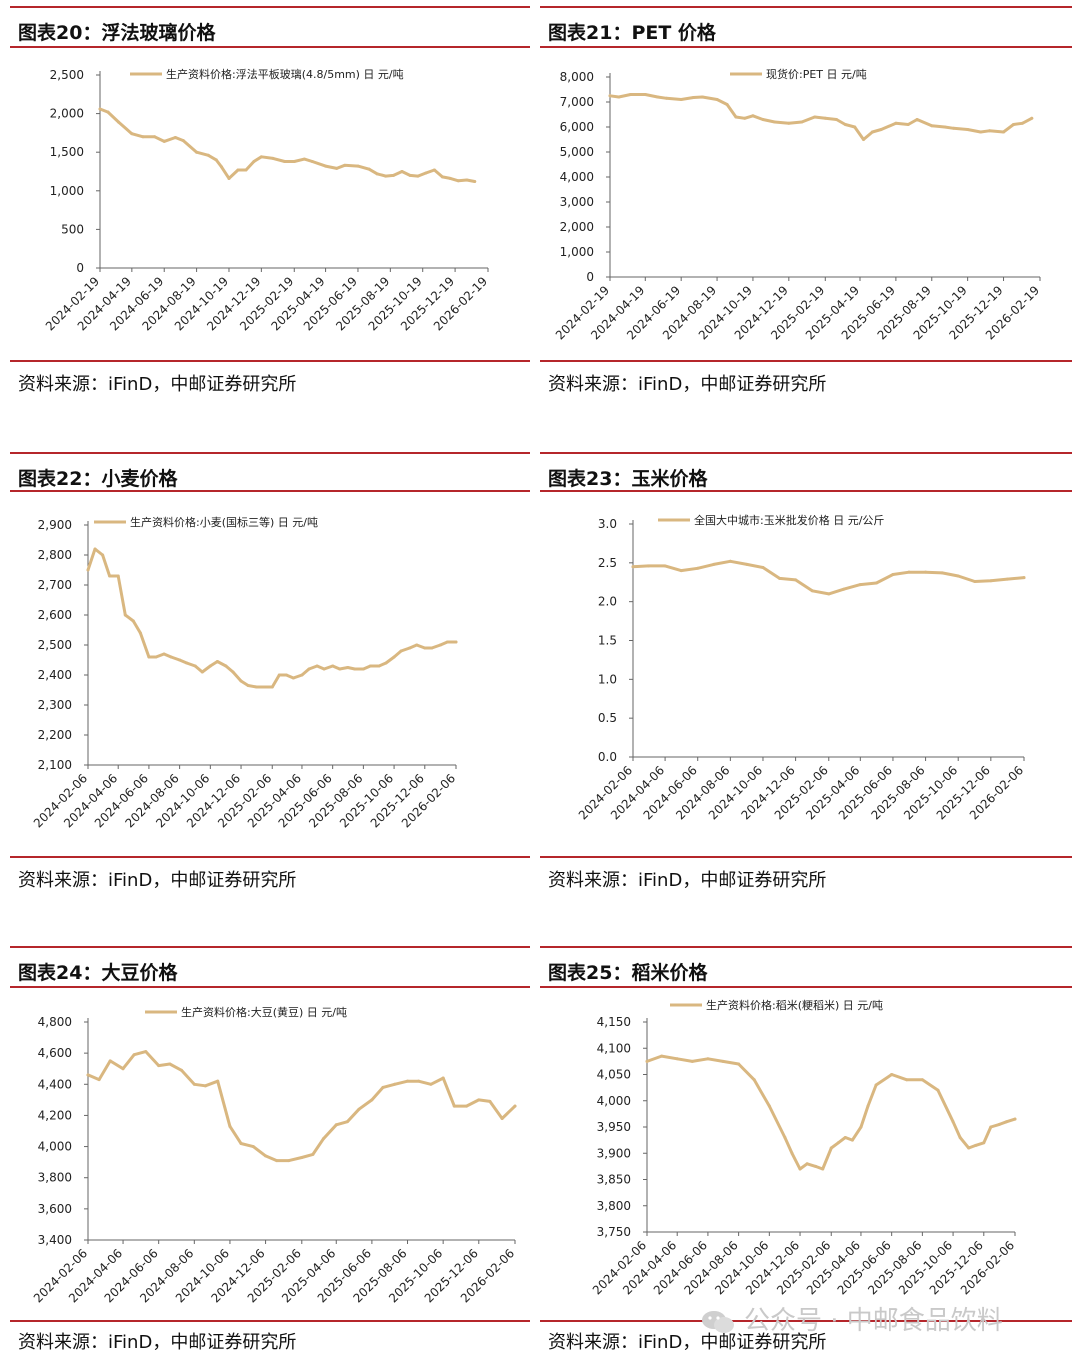 This screenshot has width=1080, height=1363. Describe the element at coordinates (577, 202) in the screenshot. I see `y-tick-label: 3,000` at that location.